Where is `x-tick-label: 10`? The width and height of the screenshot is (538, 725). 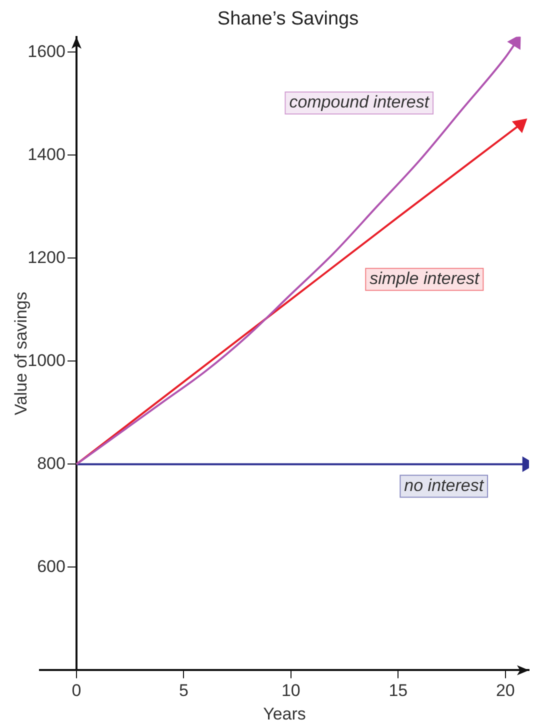
x-tick-label: 10 is located at coordinates (290, 690).